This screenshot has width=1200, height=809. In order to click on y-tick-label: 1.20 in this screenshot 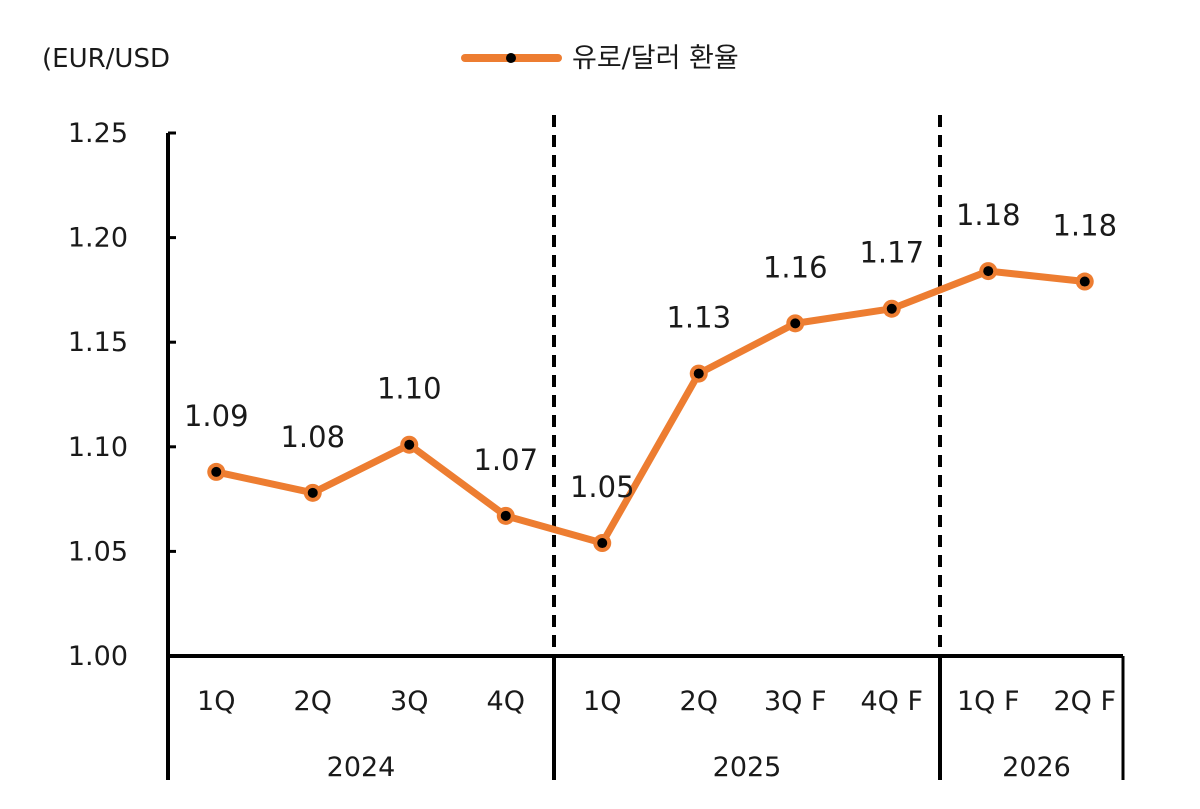, I will do `click(98, 238)`.